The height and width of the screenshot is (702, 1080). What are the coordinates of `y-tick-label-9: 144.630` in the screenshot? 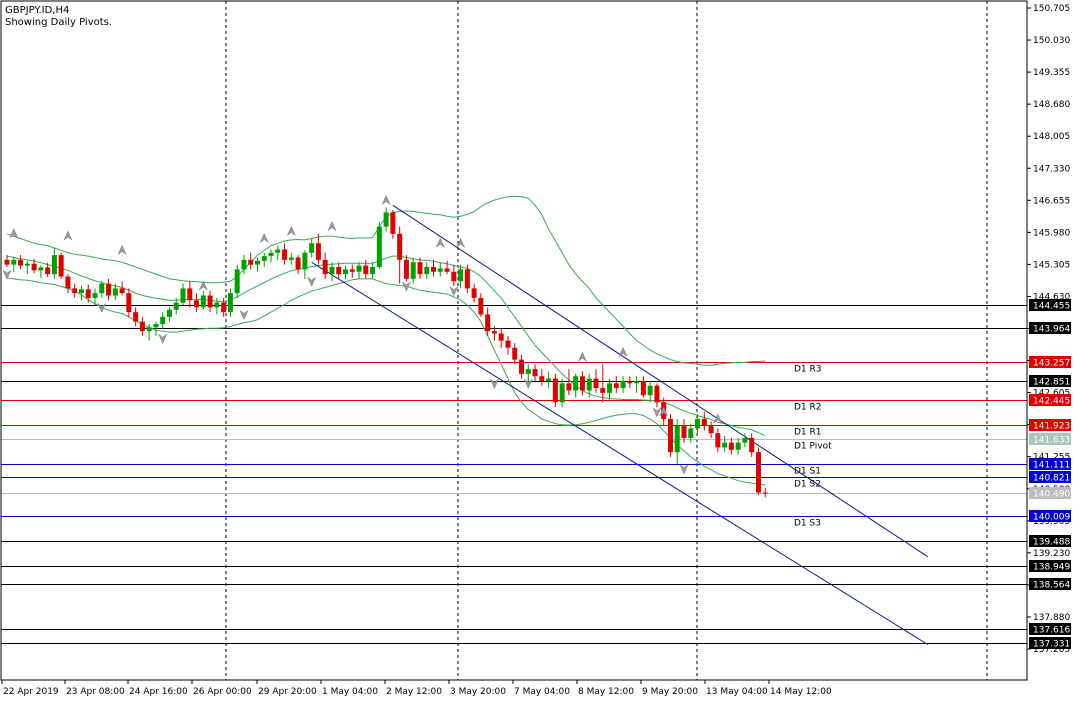 It's located at (1051, 297).